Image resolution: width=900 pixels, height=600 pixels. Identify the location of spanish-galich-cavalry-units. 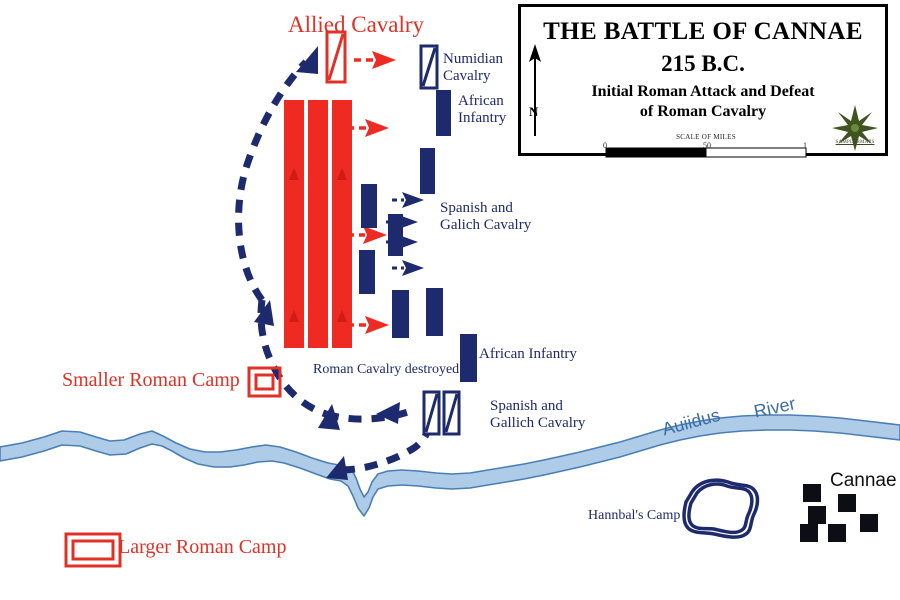
(381, 239).